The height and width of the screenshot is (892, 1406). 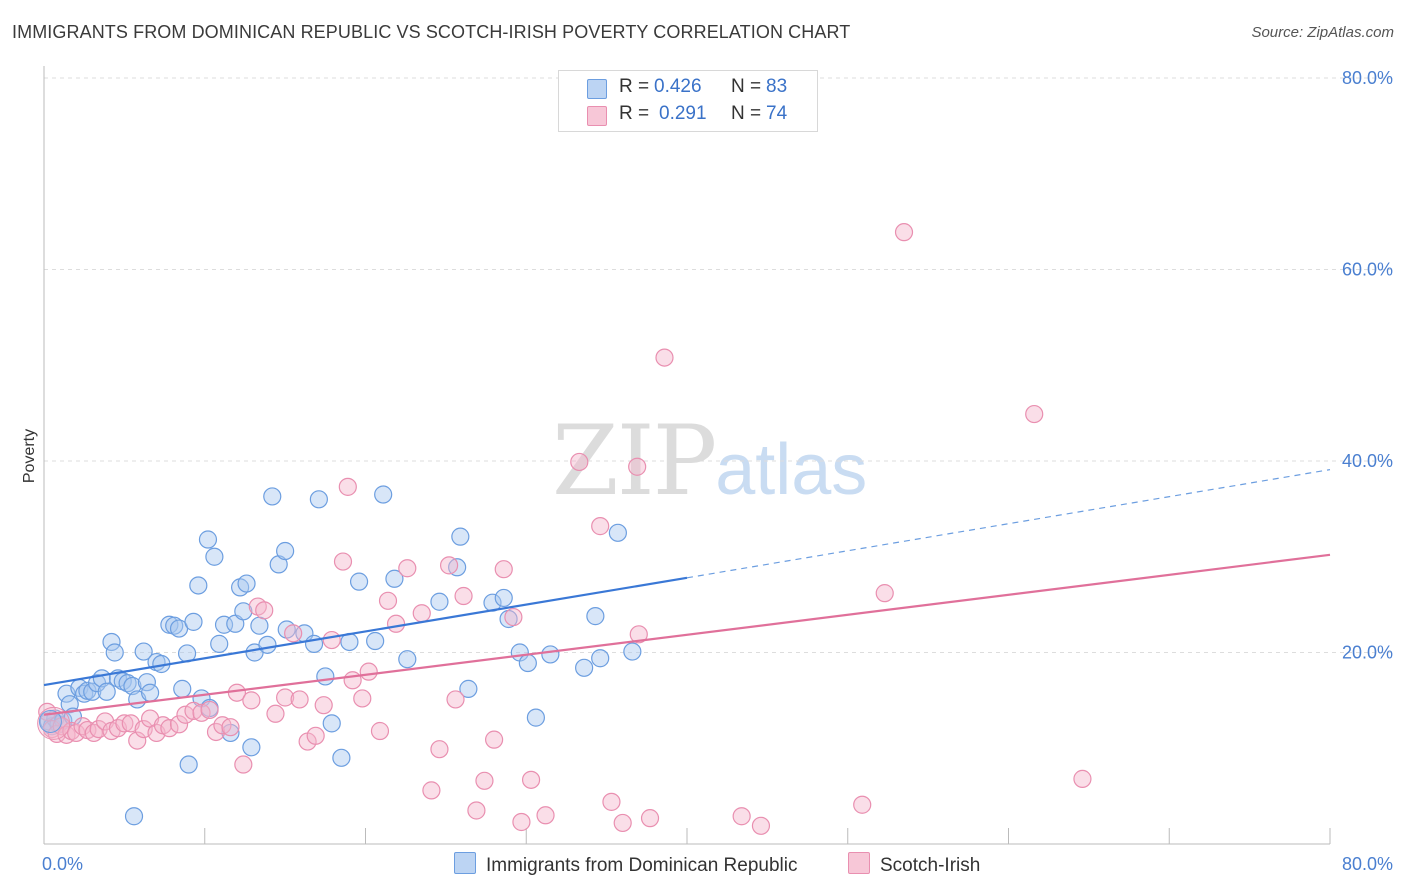 What do you see at coordinates (791, 470) in the screenshot?
I see `watermark-atlas: atlas` at bounding box center [791, 470].